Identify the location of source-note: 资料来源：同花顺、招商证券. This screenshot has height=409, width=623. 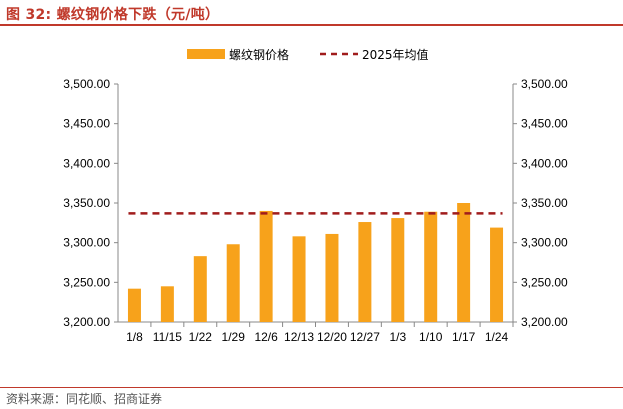
(84, 399).